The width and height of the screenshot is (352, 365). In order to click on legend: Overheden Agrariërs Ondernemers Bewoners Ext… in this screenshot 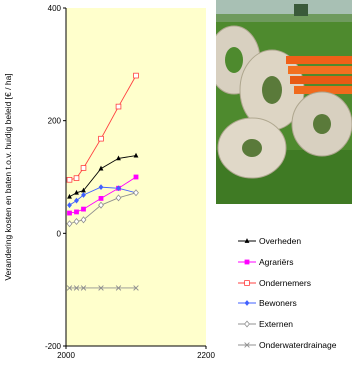, I will do `click(295, 293)`.